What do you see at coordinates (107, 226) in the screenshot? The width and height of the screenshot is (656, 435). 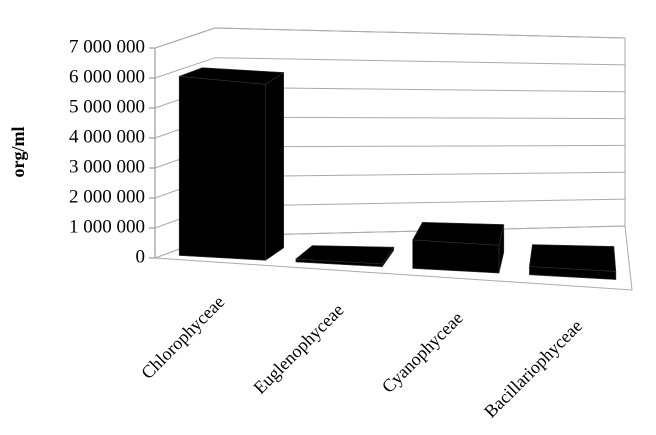 I see `y-tick-label: 1 000 000` at bounding box center [107, 226].